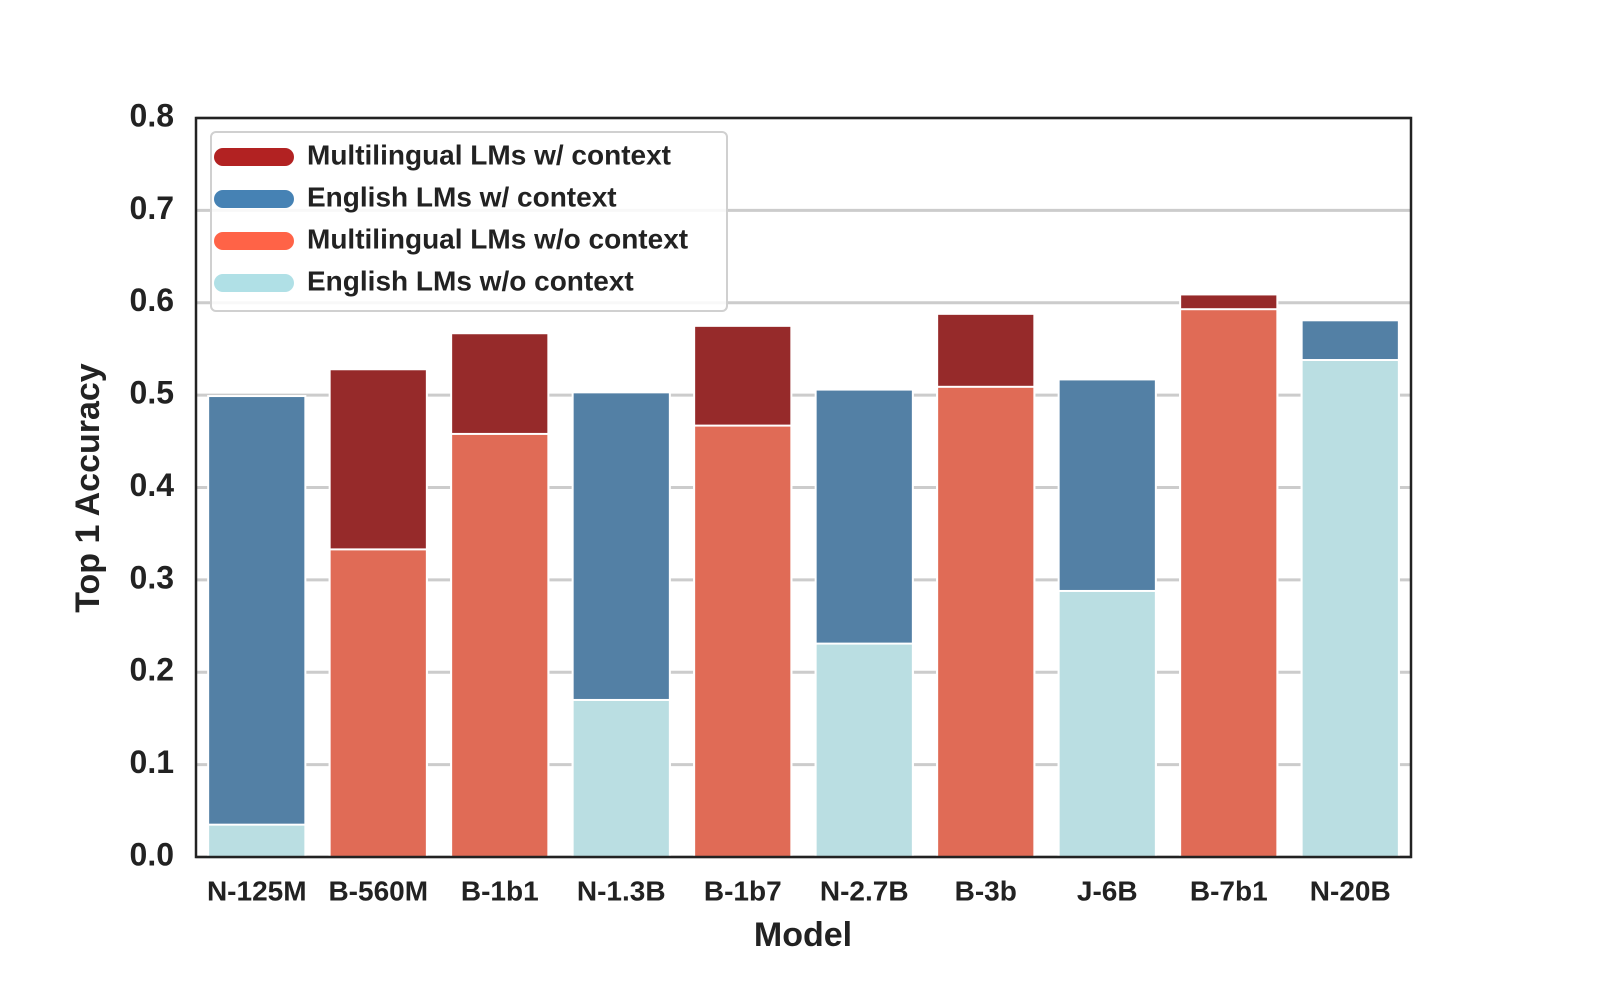 This screenshot has height=1000, width=1600. I want to click on x-tick-label: B-7b1, so click(1229, 890).